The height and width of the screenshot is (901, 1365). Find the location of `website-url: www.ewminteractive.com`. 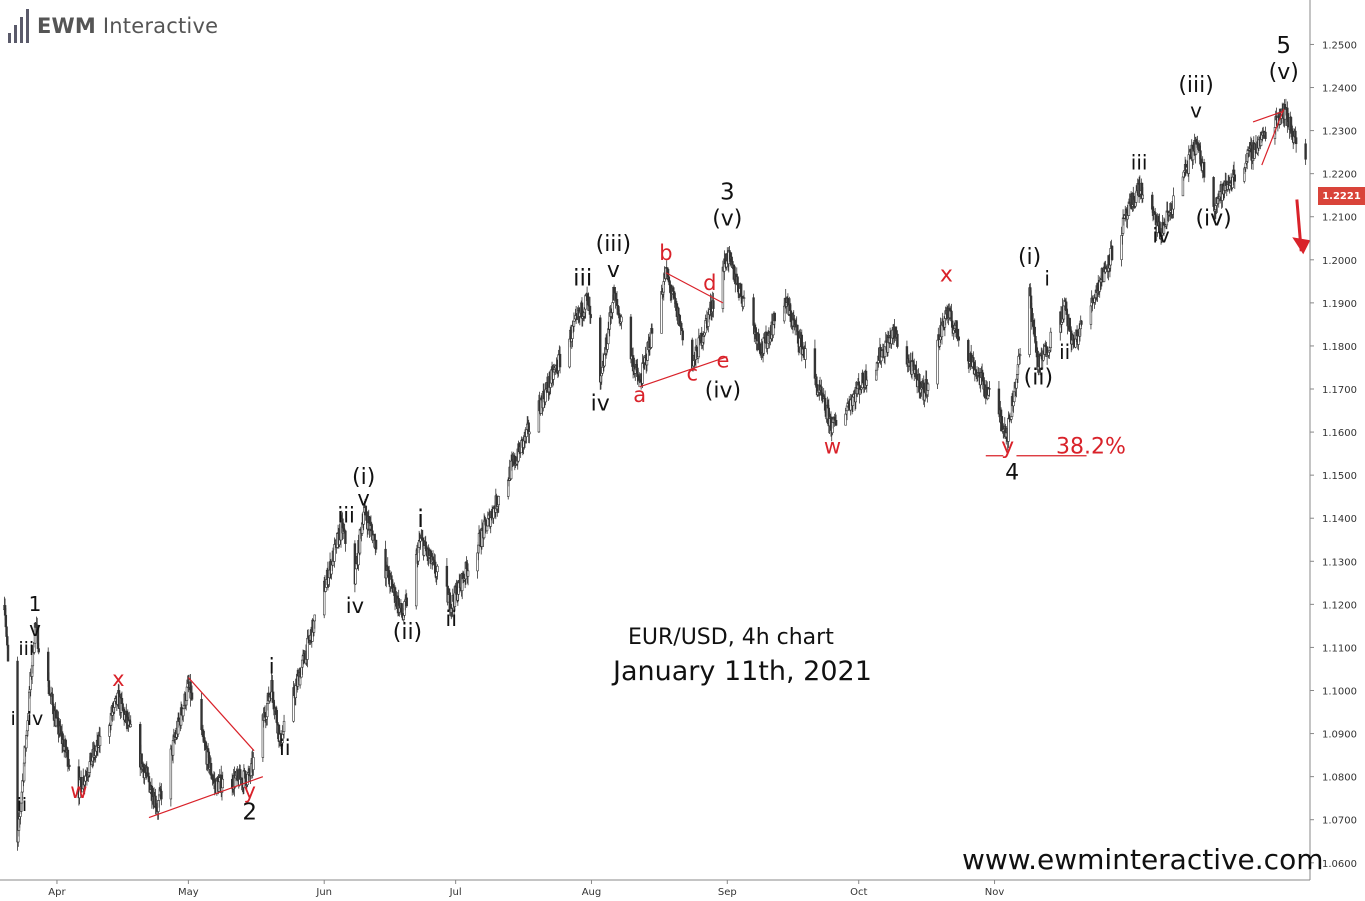

website-url: www.ewminteractive.com is located at coordinates (1143, 859).